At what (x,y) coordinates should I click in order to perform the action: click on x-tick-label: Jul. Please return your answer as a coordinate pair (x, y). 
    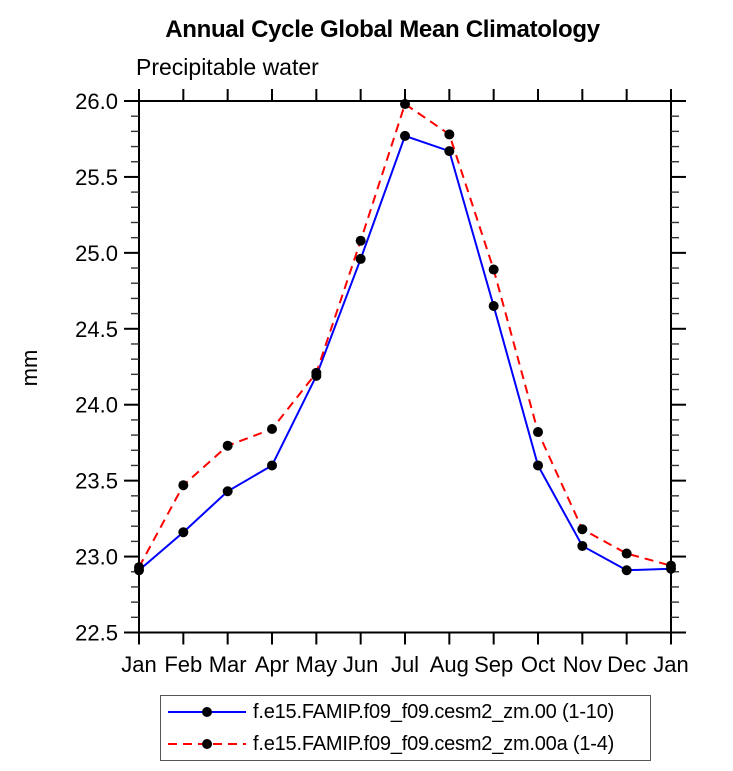
    Looking at the image, I should click on (405, 664).